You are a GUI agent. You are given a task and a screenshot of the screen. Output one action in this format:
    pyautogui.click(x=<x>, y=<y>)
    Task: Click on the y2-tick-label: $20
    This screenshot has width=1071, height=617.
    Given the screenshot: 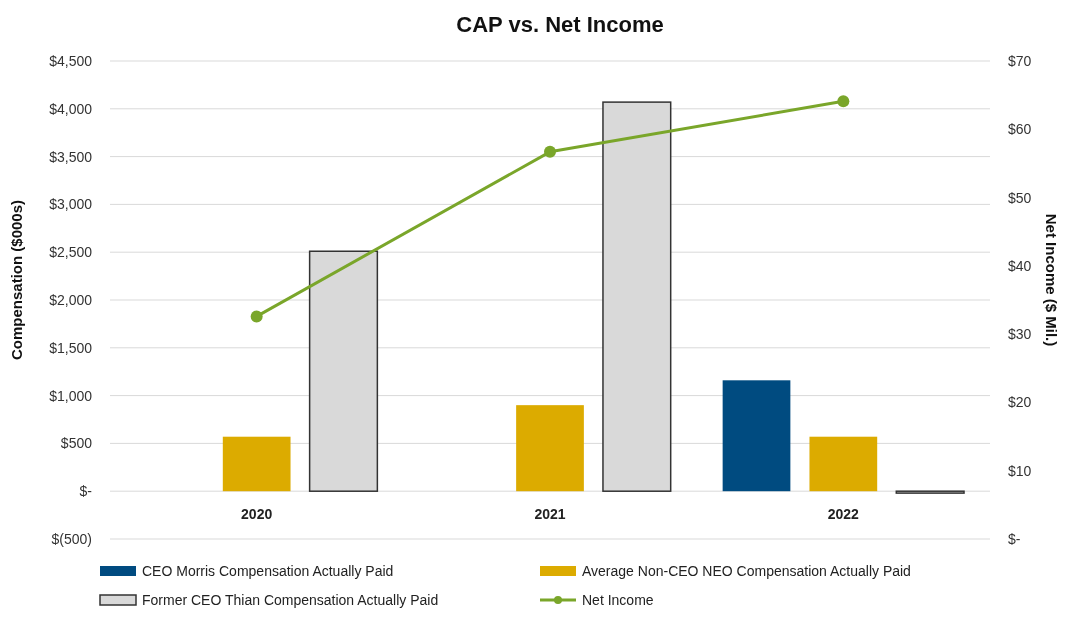 What is the action you would take?
    pyautogui.click(x=1020, y=402)
    